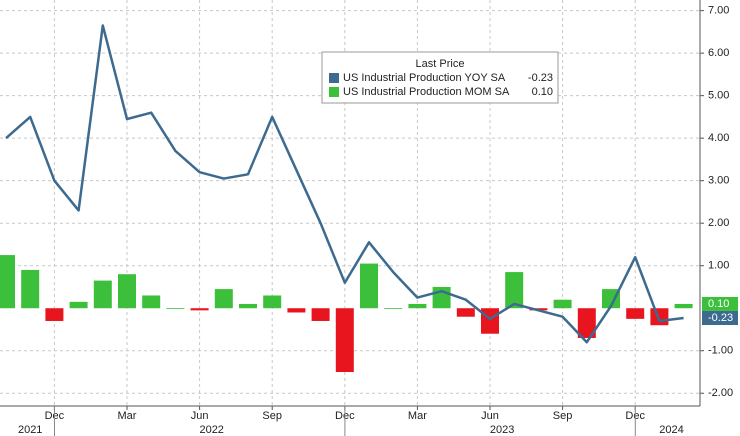 Image resolution: width=740 pixels, height=436 pixels. Describe the element at coordinates (718, 53) in the screenshot. I see `y-tick-label: 6.00` at that location.